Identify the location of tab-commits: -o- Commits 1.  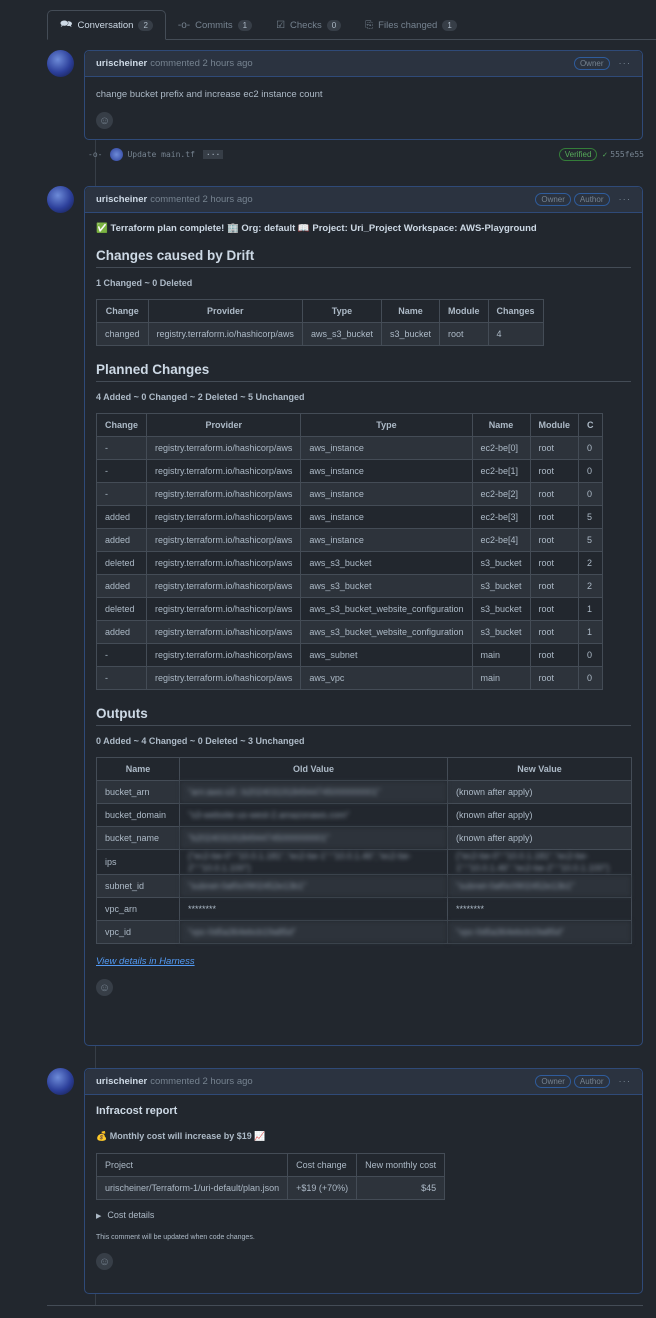
(215, 25).